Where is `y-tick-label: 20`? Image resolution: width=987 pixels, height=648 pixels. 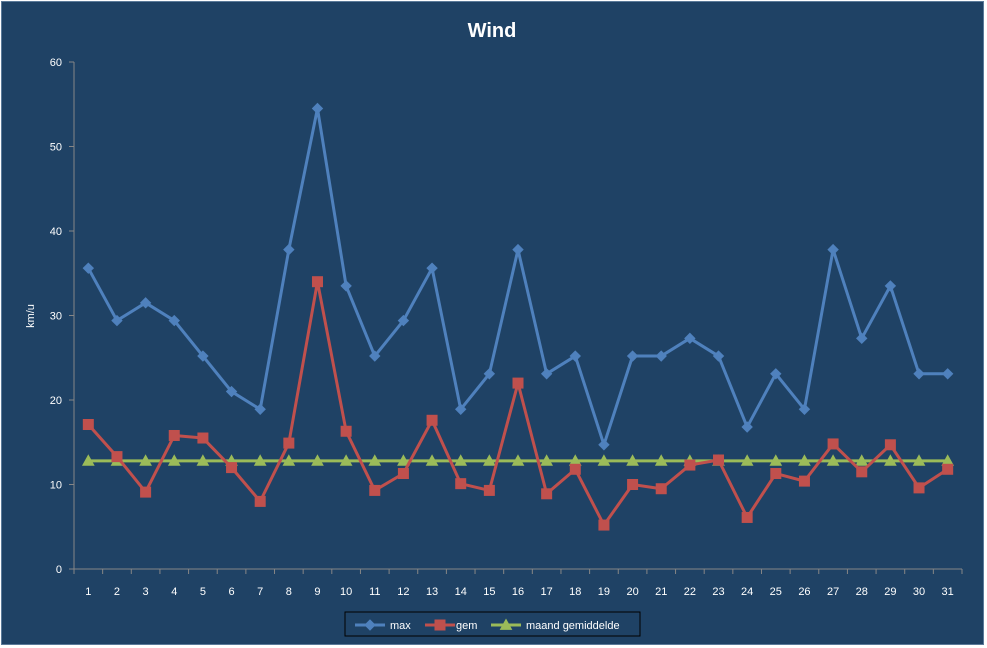 y-tick-label: 20 is located at coordinates (56, 401).